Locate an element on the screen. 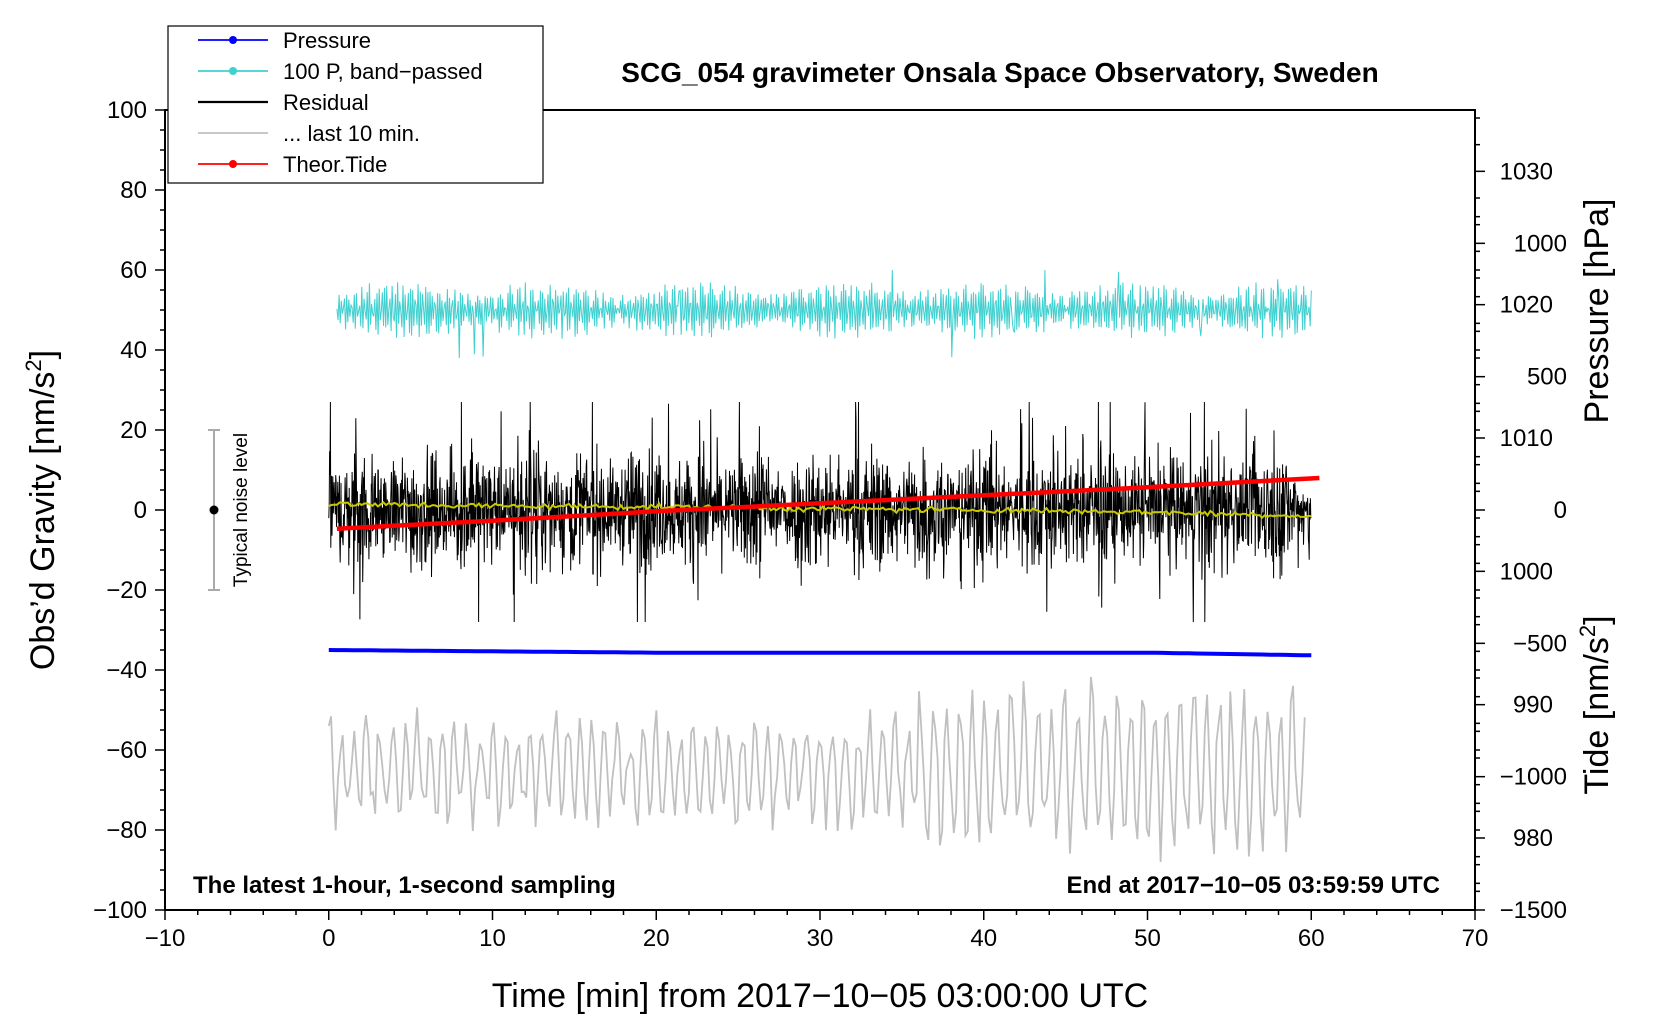 The height and width of the screenshot is (1020, 1660). pressure-tick-label: 990 is located at coordinates (1533, 705).